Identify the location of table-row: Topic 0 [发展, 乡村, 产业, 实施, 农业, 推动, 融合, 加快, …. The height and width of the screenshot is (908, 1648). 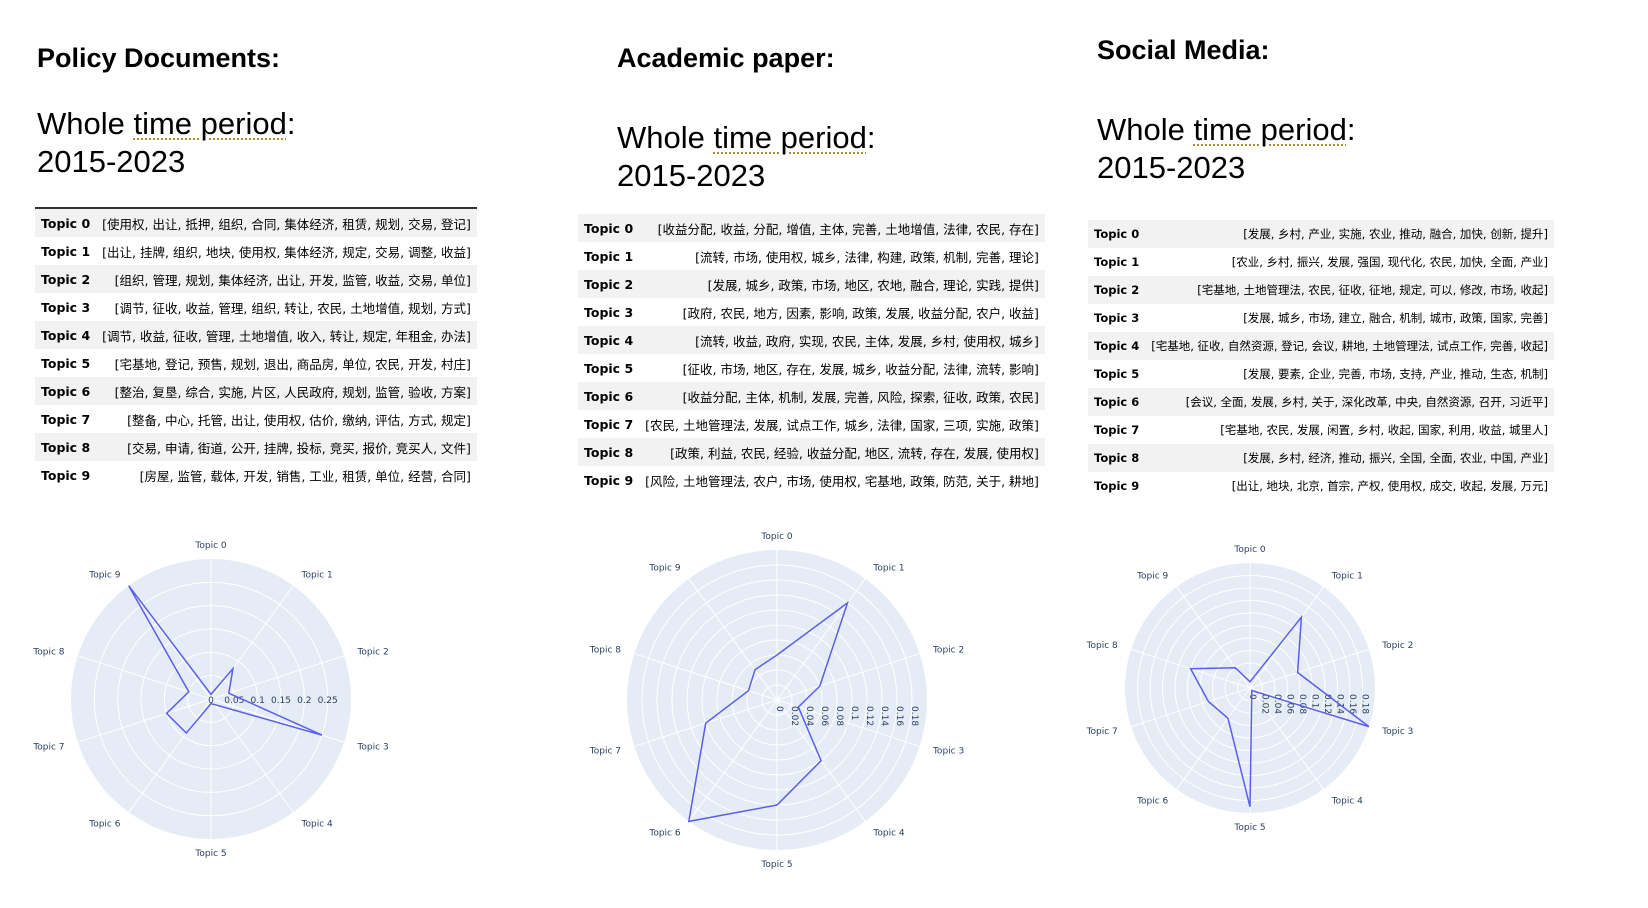
(1321, 234).